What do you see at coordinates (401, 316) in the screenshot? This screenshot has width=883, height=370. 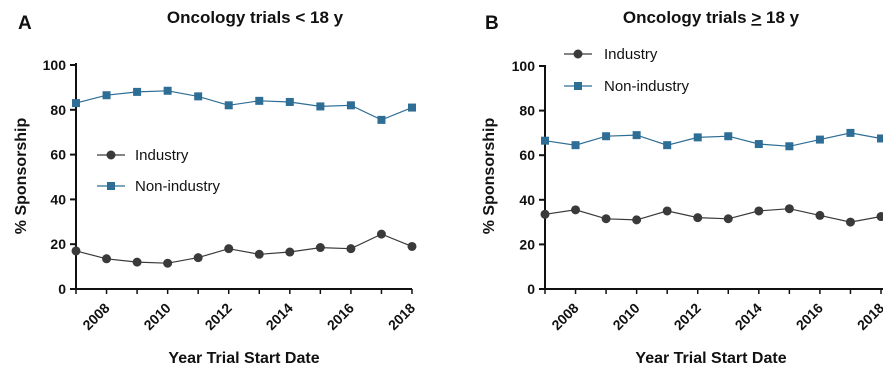 I see `panel-a-x-tick-label: 2018` at bounding box center [401, 316].